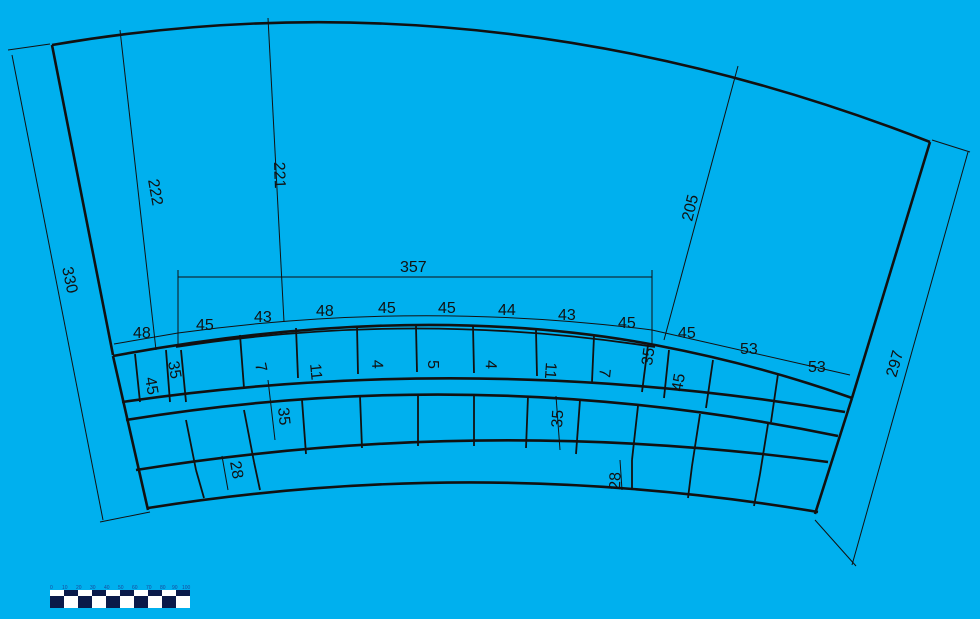  Describe the element at coordinates (174, 370) in the screenshot. I see `inner-label-35-left: 35` at that location.